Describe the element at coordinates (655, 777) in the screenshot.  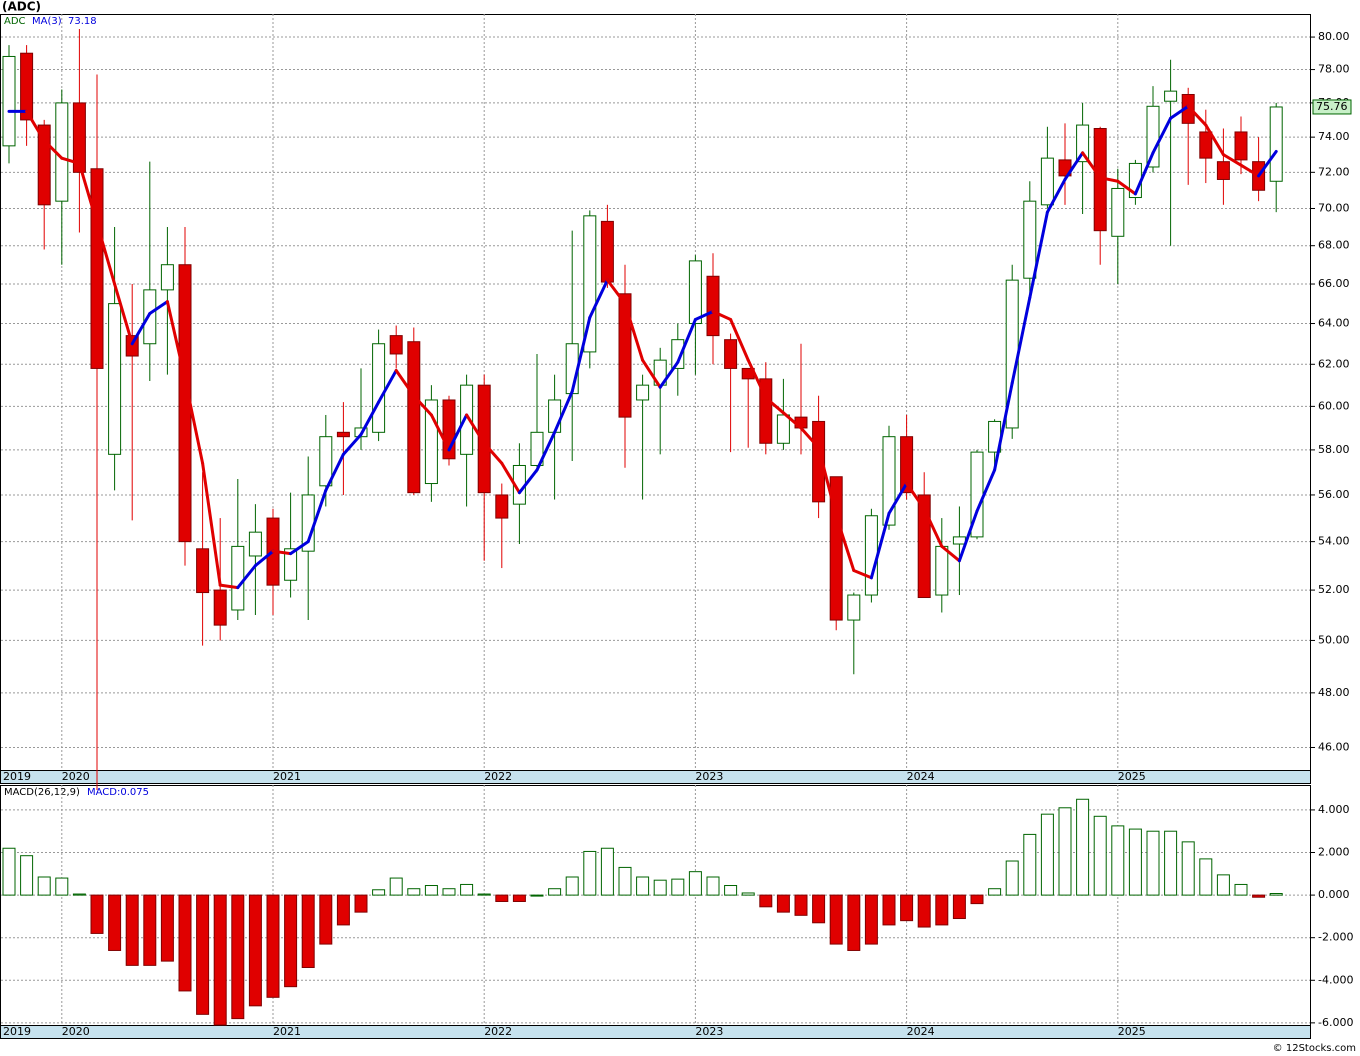
I see `x-axis-band` at that location.